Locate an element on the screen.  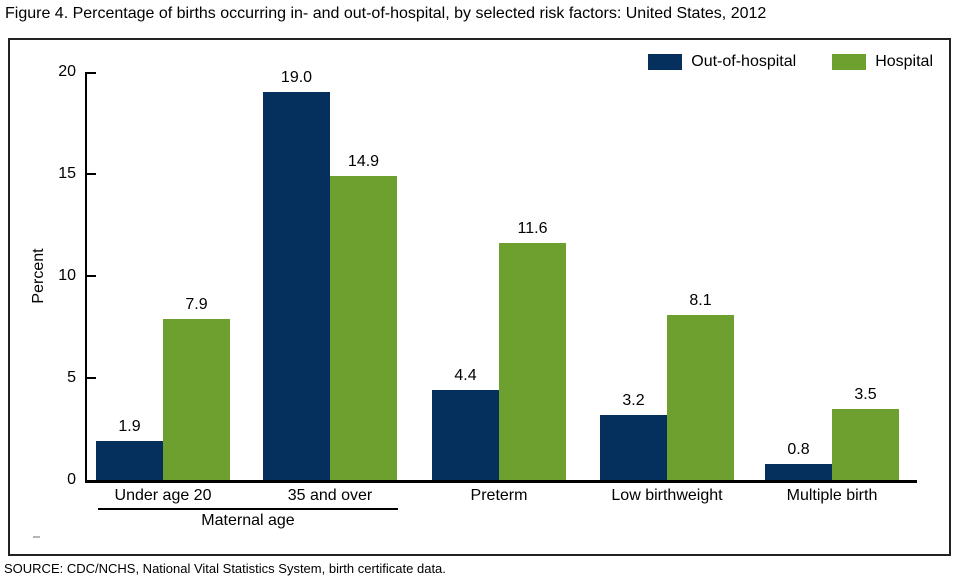
legend-item-out-of-hospital: Out-of-hospital is located at coordinates (722, 62).